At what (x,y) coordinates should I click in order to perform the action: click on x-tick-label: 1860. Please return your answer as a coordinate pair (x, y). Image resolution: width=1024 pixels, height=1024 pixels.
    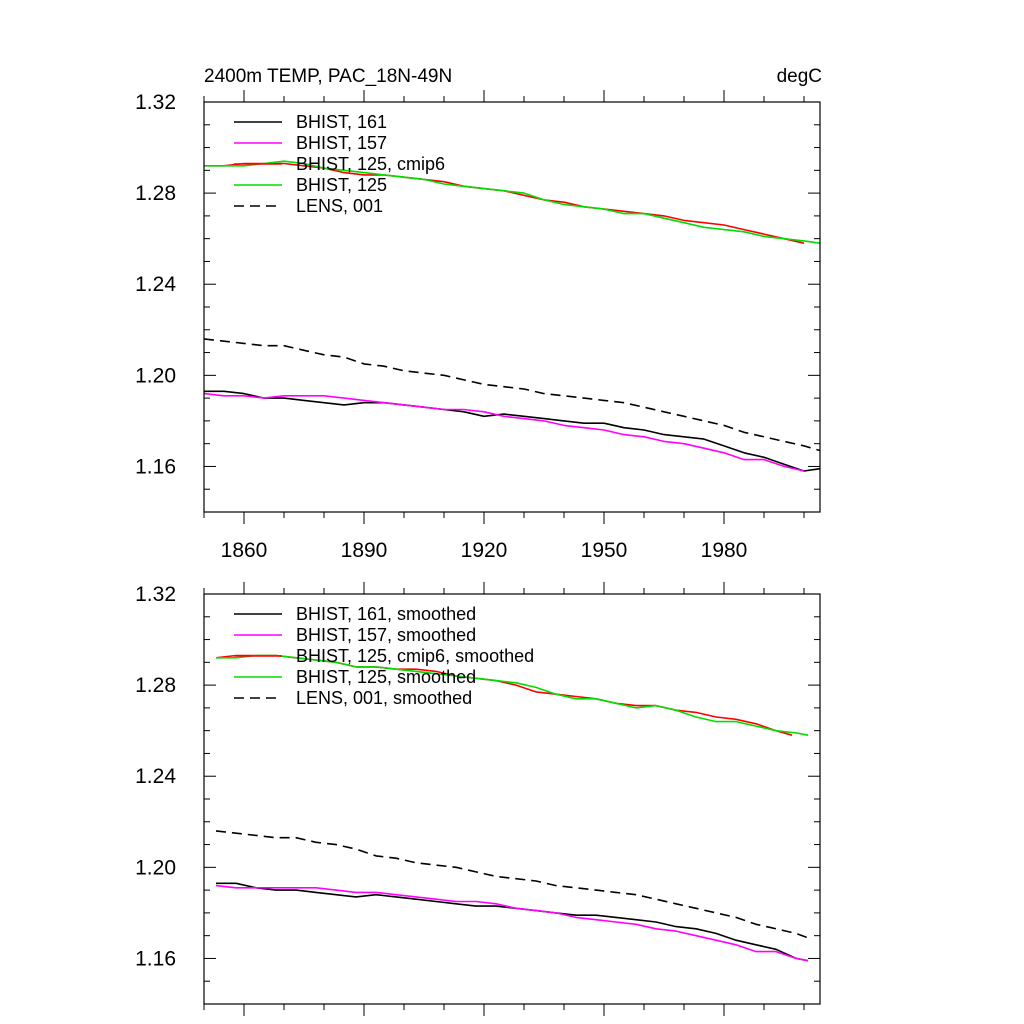
    Looking at the image, I should click on (244, 550).